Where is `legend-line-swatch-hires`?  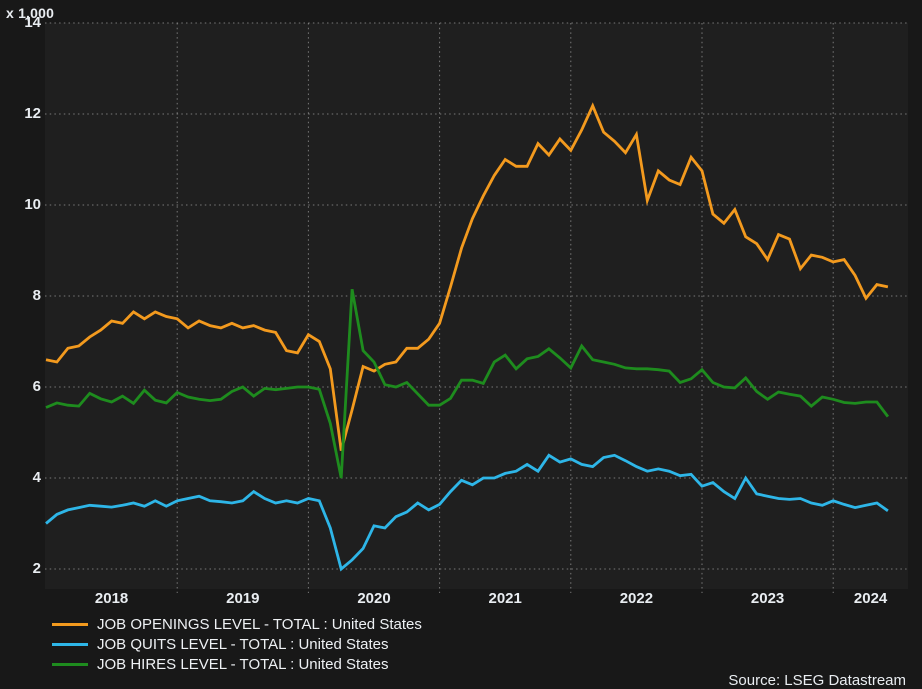 legend-line-swatch-hires is located at coordinates (70, 664).